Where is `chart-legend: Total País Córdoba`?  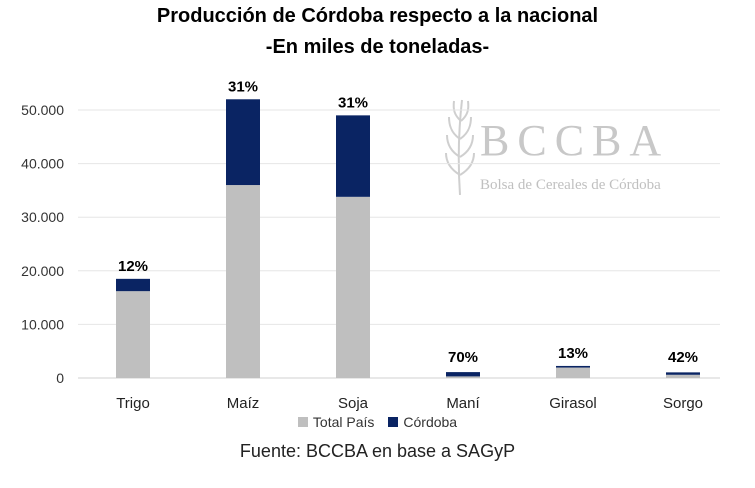
chart-legend: Total País Córdoba is located at coordinates (377, 422).